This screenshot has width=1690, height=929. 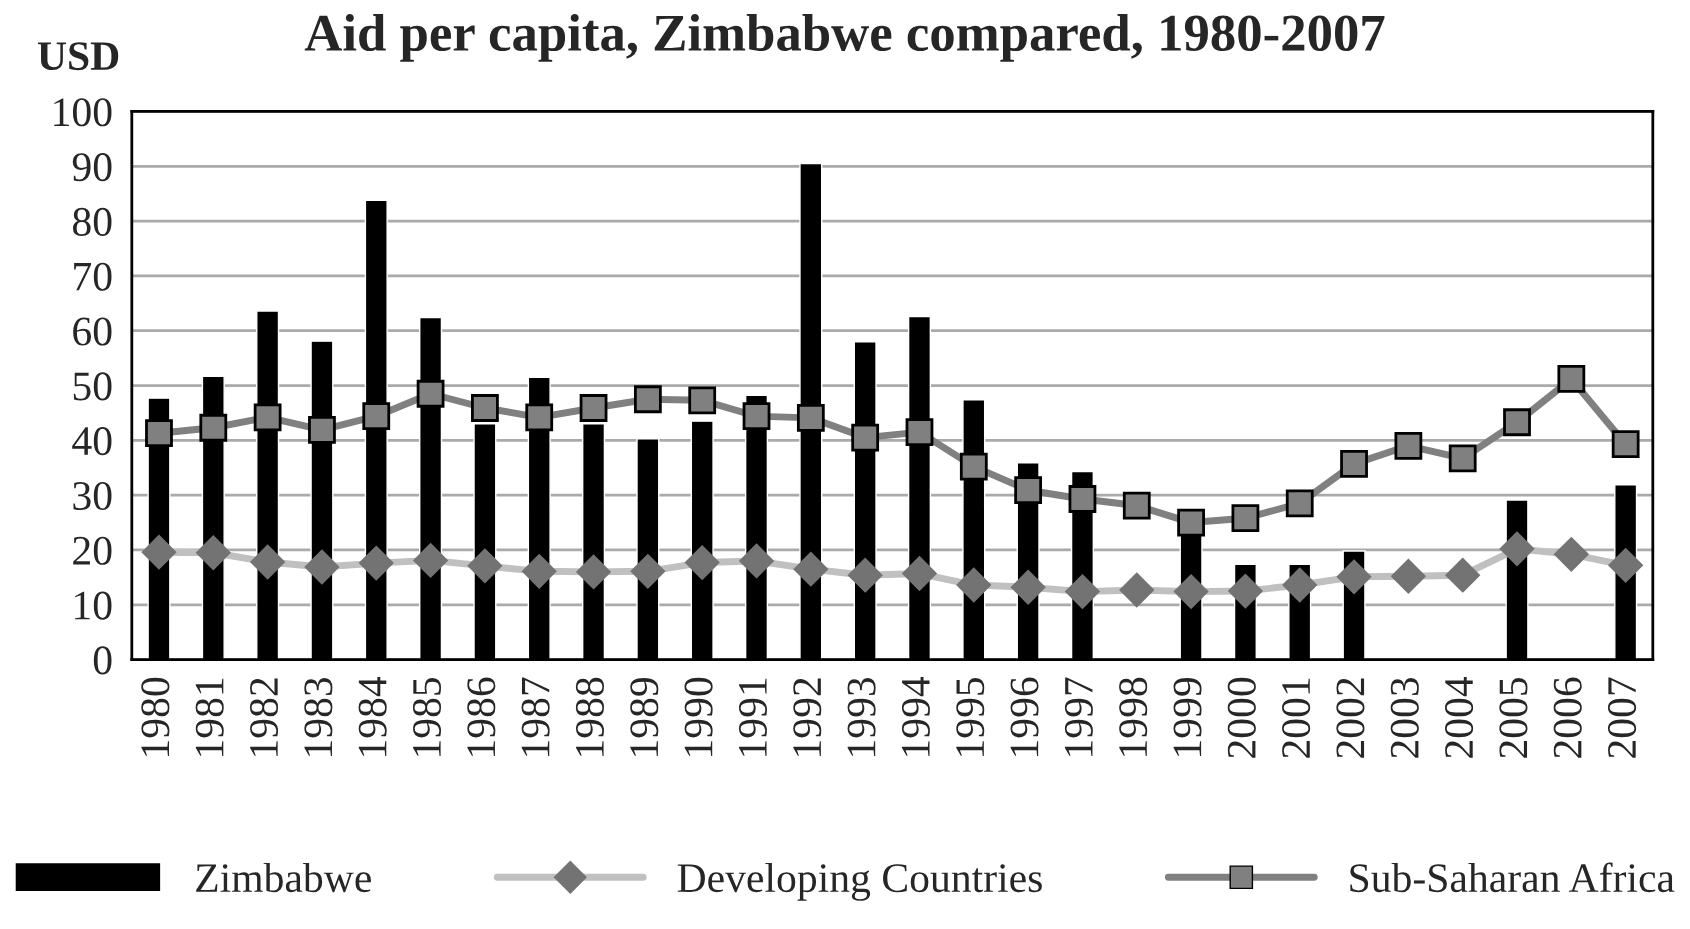 I want to click on x-tick-label: 2005, so click(x=1513, y=717).